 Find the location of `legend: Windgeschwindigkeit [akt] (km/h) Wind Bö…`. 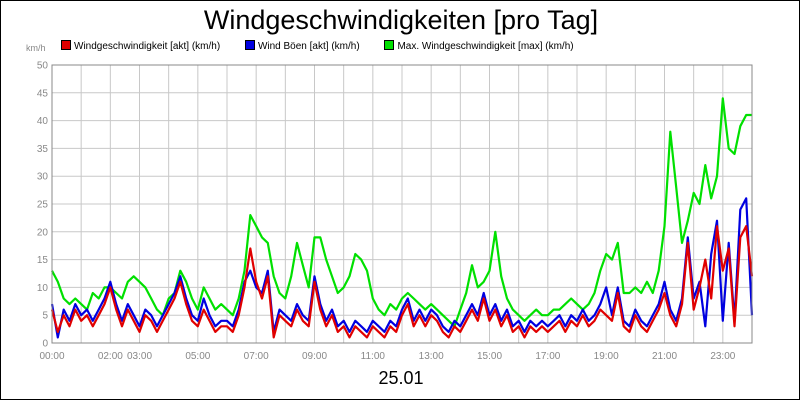

legend: Windgeschwindigkeit [akt] (km/h) Wind Bö… is located at coordinates (328, 47).